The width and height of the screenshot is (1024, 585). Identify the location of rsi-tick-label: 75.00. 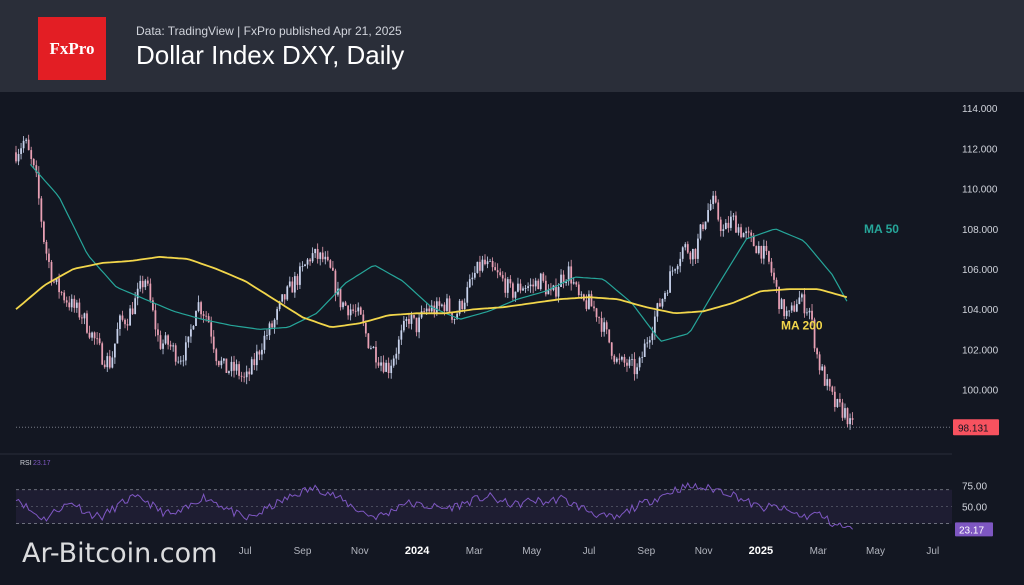
(974, 486).